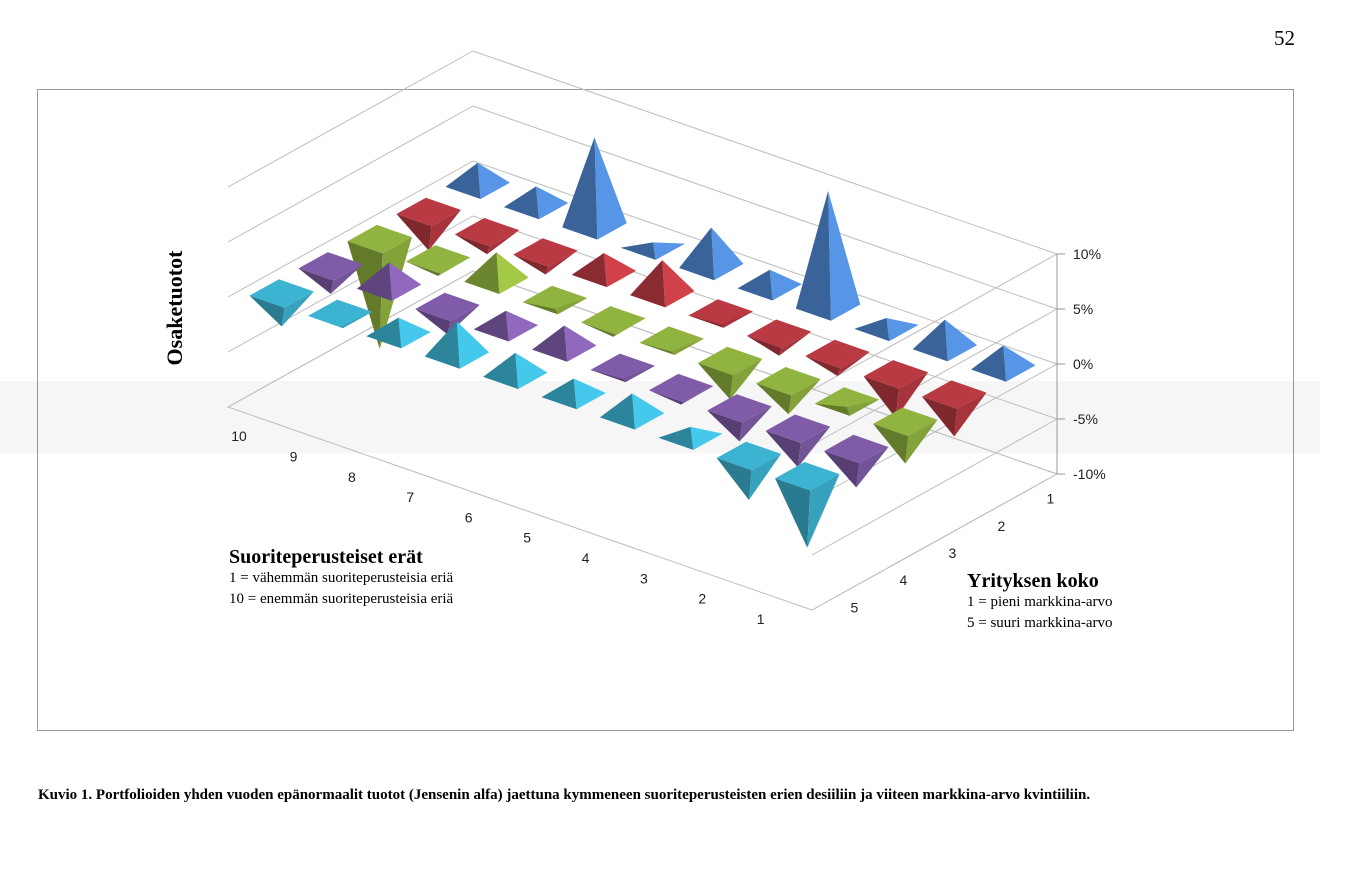 The image size is (1363, 876). Describe the element at coordinates (1083, 364) in the screenshot. I see `z-tick-label: 0%` at that location.